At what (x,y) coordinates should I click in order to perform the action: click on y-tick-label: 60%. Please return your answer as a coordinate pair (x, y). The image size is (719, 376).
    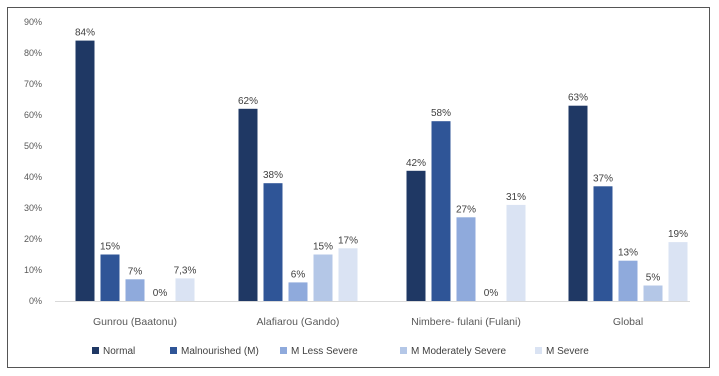
    Looking at the image, I should click on (33, 115).